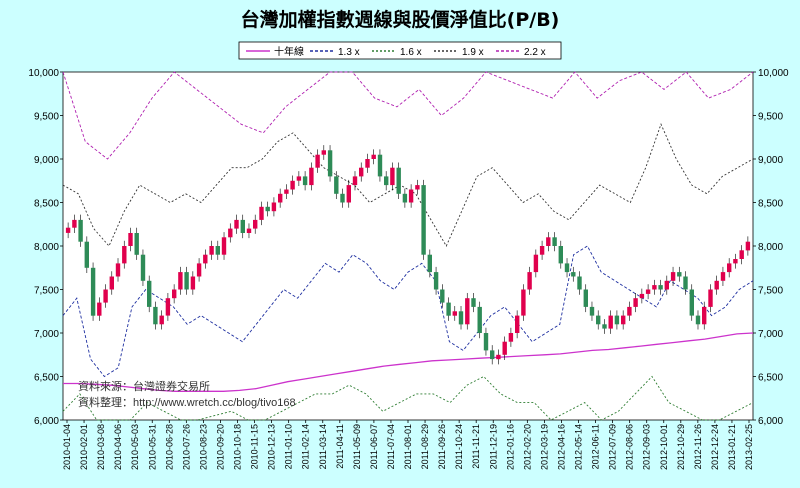 Image resolution: width=800 pixels, height=488 pixels. I want to click on x-tick-label: 2011-08-29, so click(425, 446).